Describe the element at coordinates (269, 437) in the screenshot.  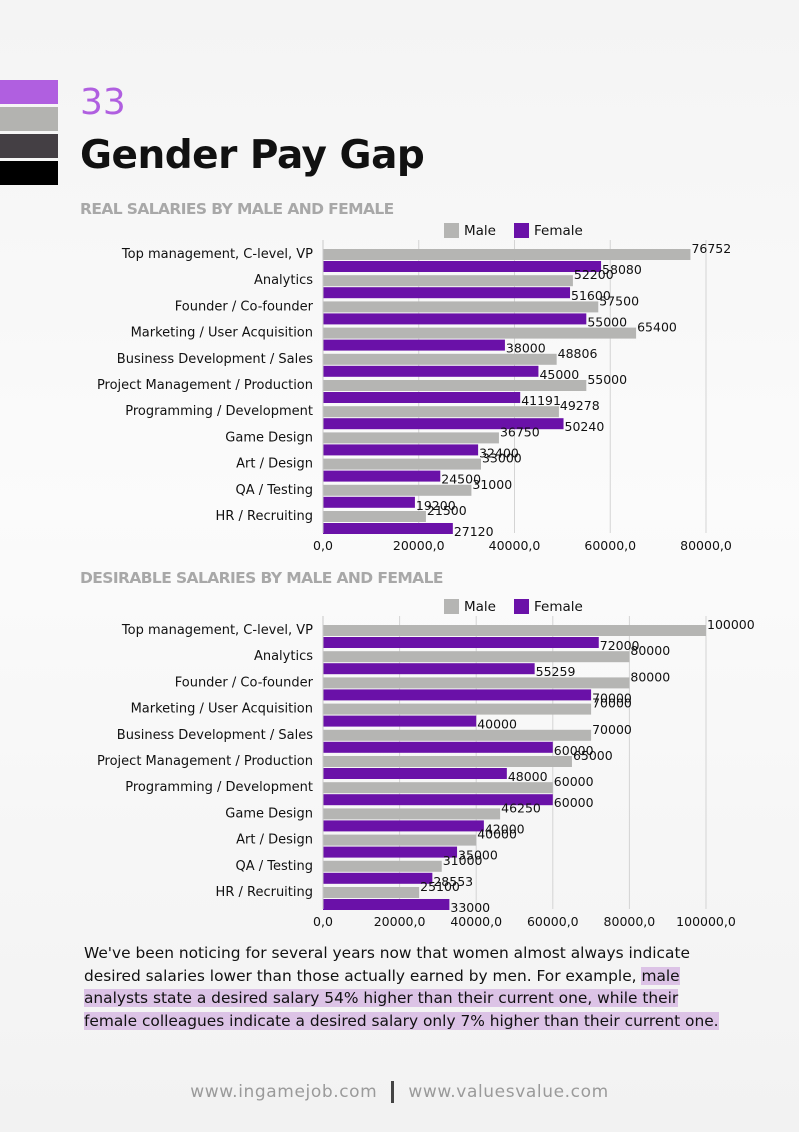
I see `category-label: Game Design` at that location.